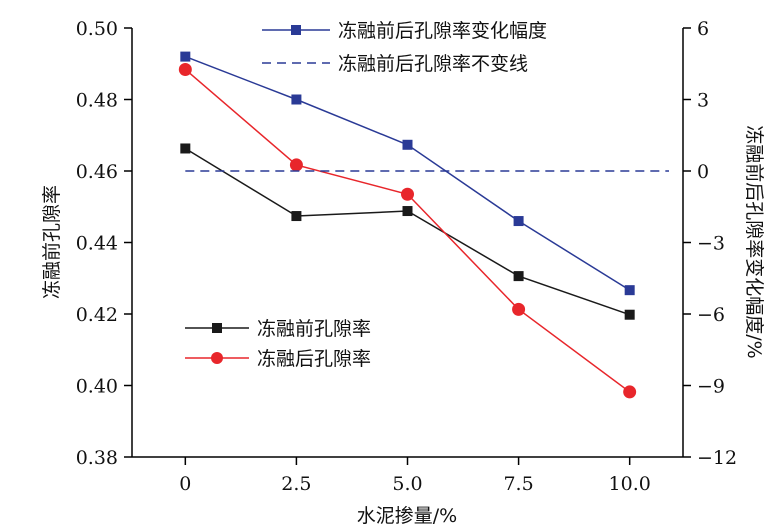 The image size is (773, 532). I want to click on left-tick-label: 0.38, so click(97, 458).